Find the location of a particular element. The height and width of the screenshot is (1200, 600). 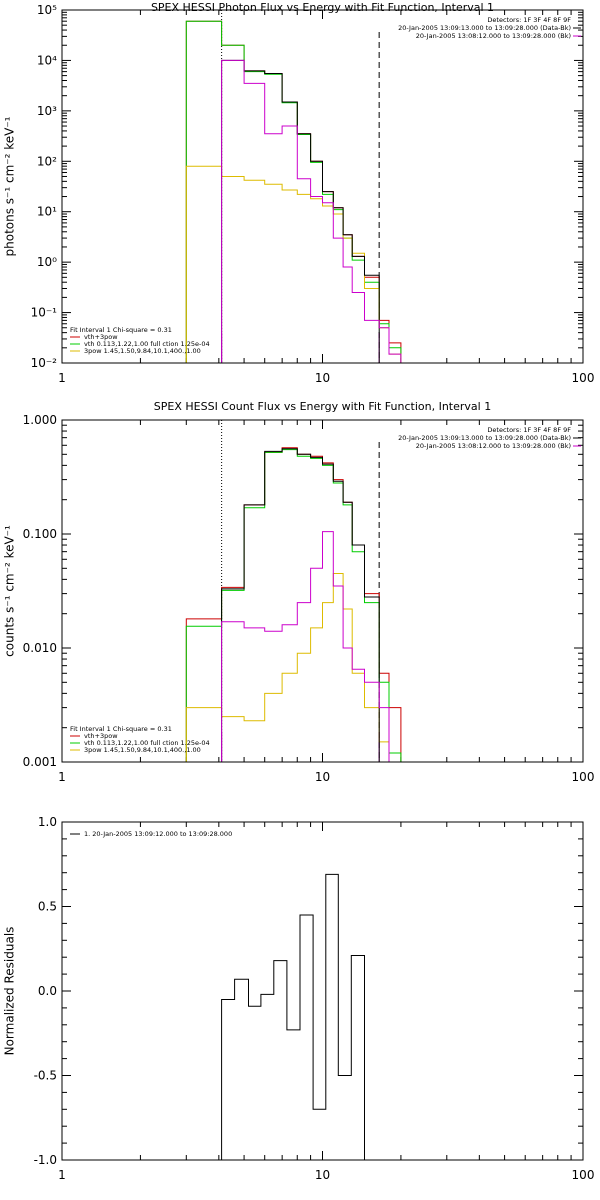

y-tick-label: 10⁻¹ is located at coordinates (44, 313).